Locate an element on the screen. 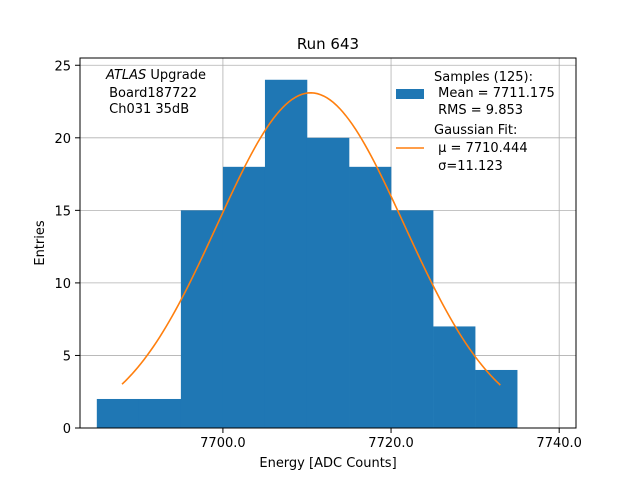  x-tick-label-2: 7740.0 is located at coordinates (559, 443).